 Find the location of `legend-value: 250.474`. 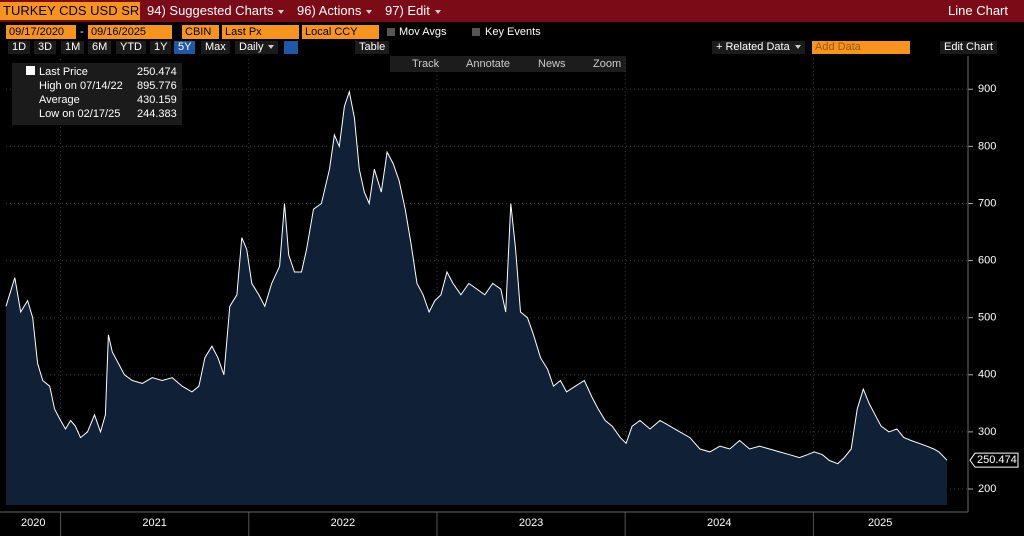

legend-value: 250.474 is located at coordinates (157, 72).